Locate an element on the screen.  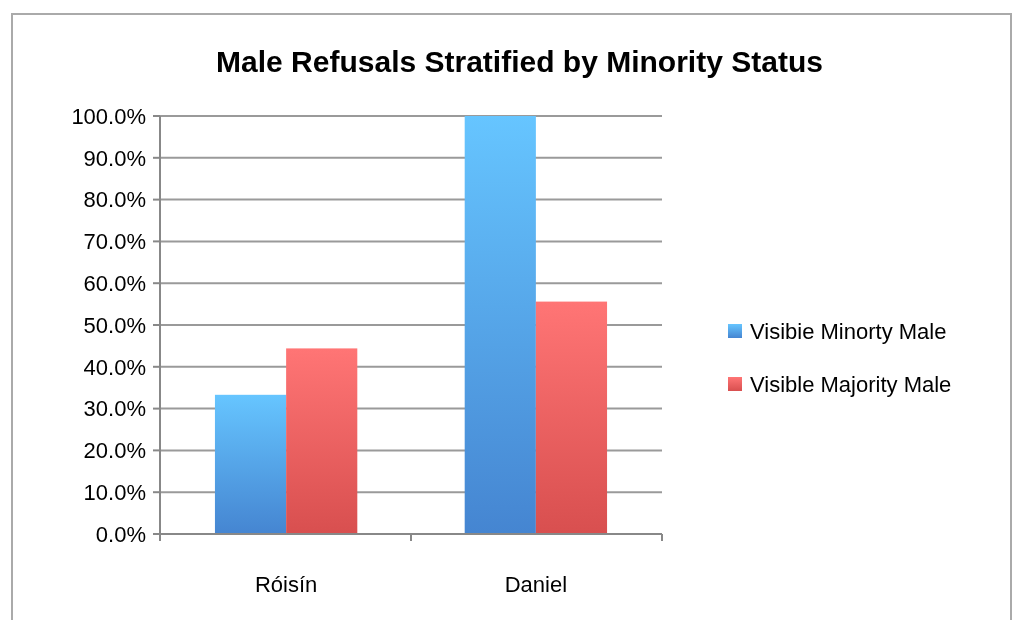
y-tick-label: 70.0% is located at coordinates (114, 242).